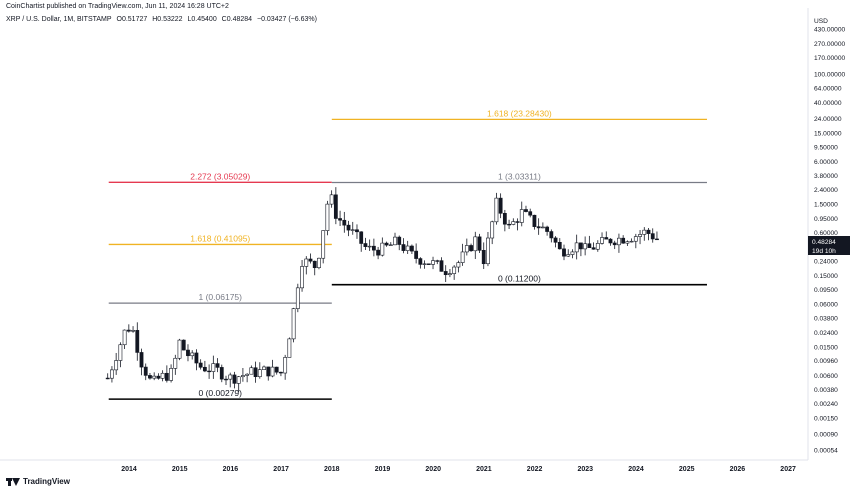 Image resolution: width=850 pixels, height=490 pixels. Describe the element at coordinates (332, 469) in the screenshot. I see `x-tick-label: 2018` at that location.